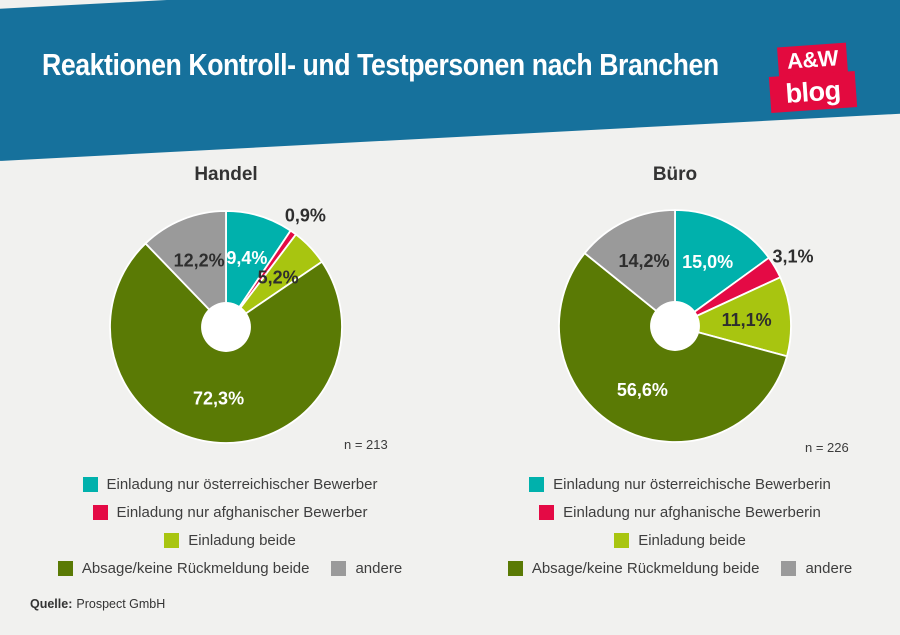 This screenshot has width=900, height=635. Describe the element at coordinates (218, 399) in the screenshot. I see `pie-slice-label: 72,3%` at that location.